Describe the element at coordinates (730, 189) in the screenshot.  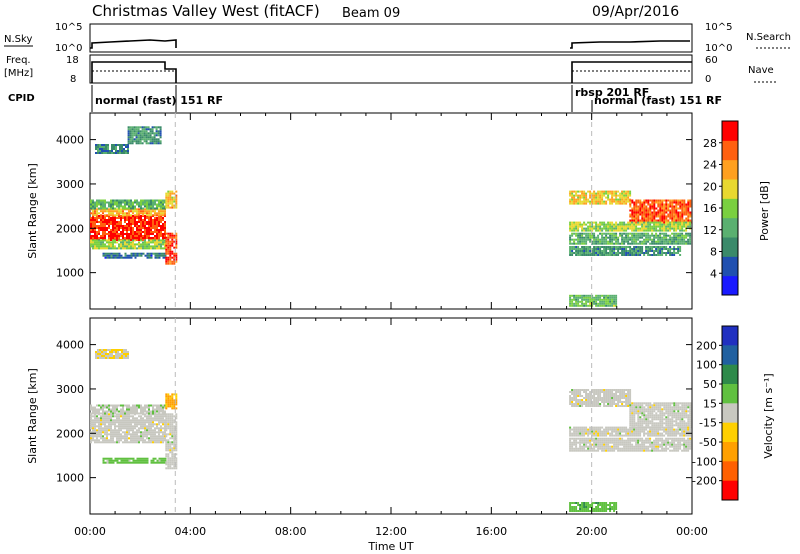
I see `colorbar-segment` at that location.